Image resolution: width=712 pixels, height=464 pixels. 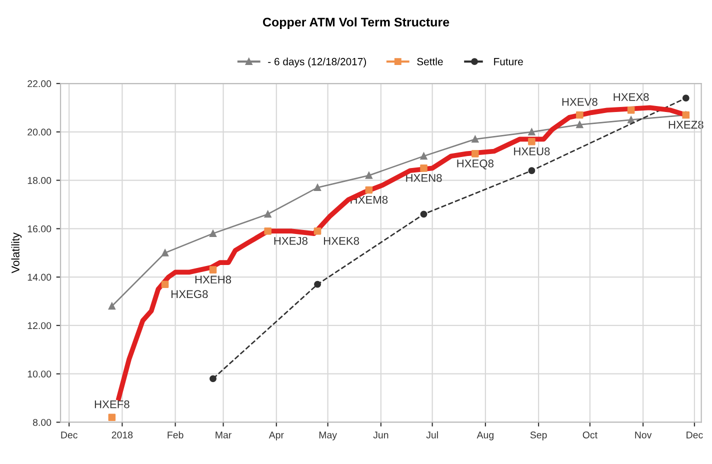 I want to click on x-tick-label: Sep, so click(x=538, y=436).